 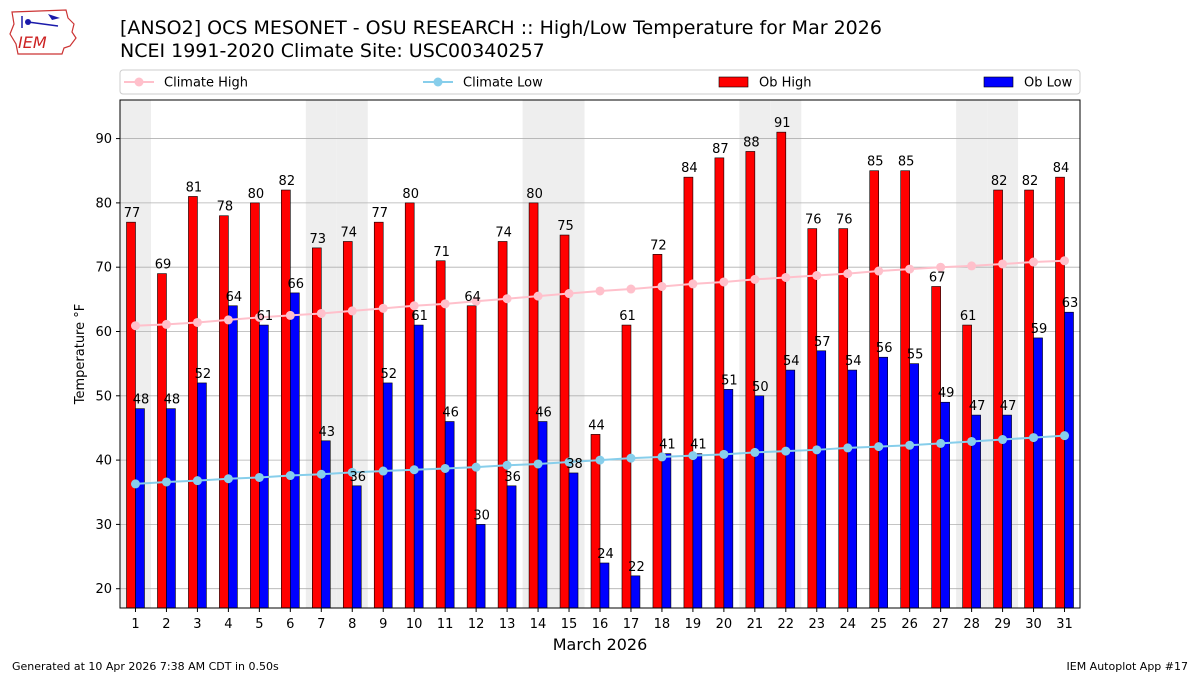 What do you see at coordinates (172, 400) in the screenshot?
I see `bar-label-low-day-2: 48` at bounding box center [172, 400].